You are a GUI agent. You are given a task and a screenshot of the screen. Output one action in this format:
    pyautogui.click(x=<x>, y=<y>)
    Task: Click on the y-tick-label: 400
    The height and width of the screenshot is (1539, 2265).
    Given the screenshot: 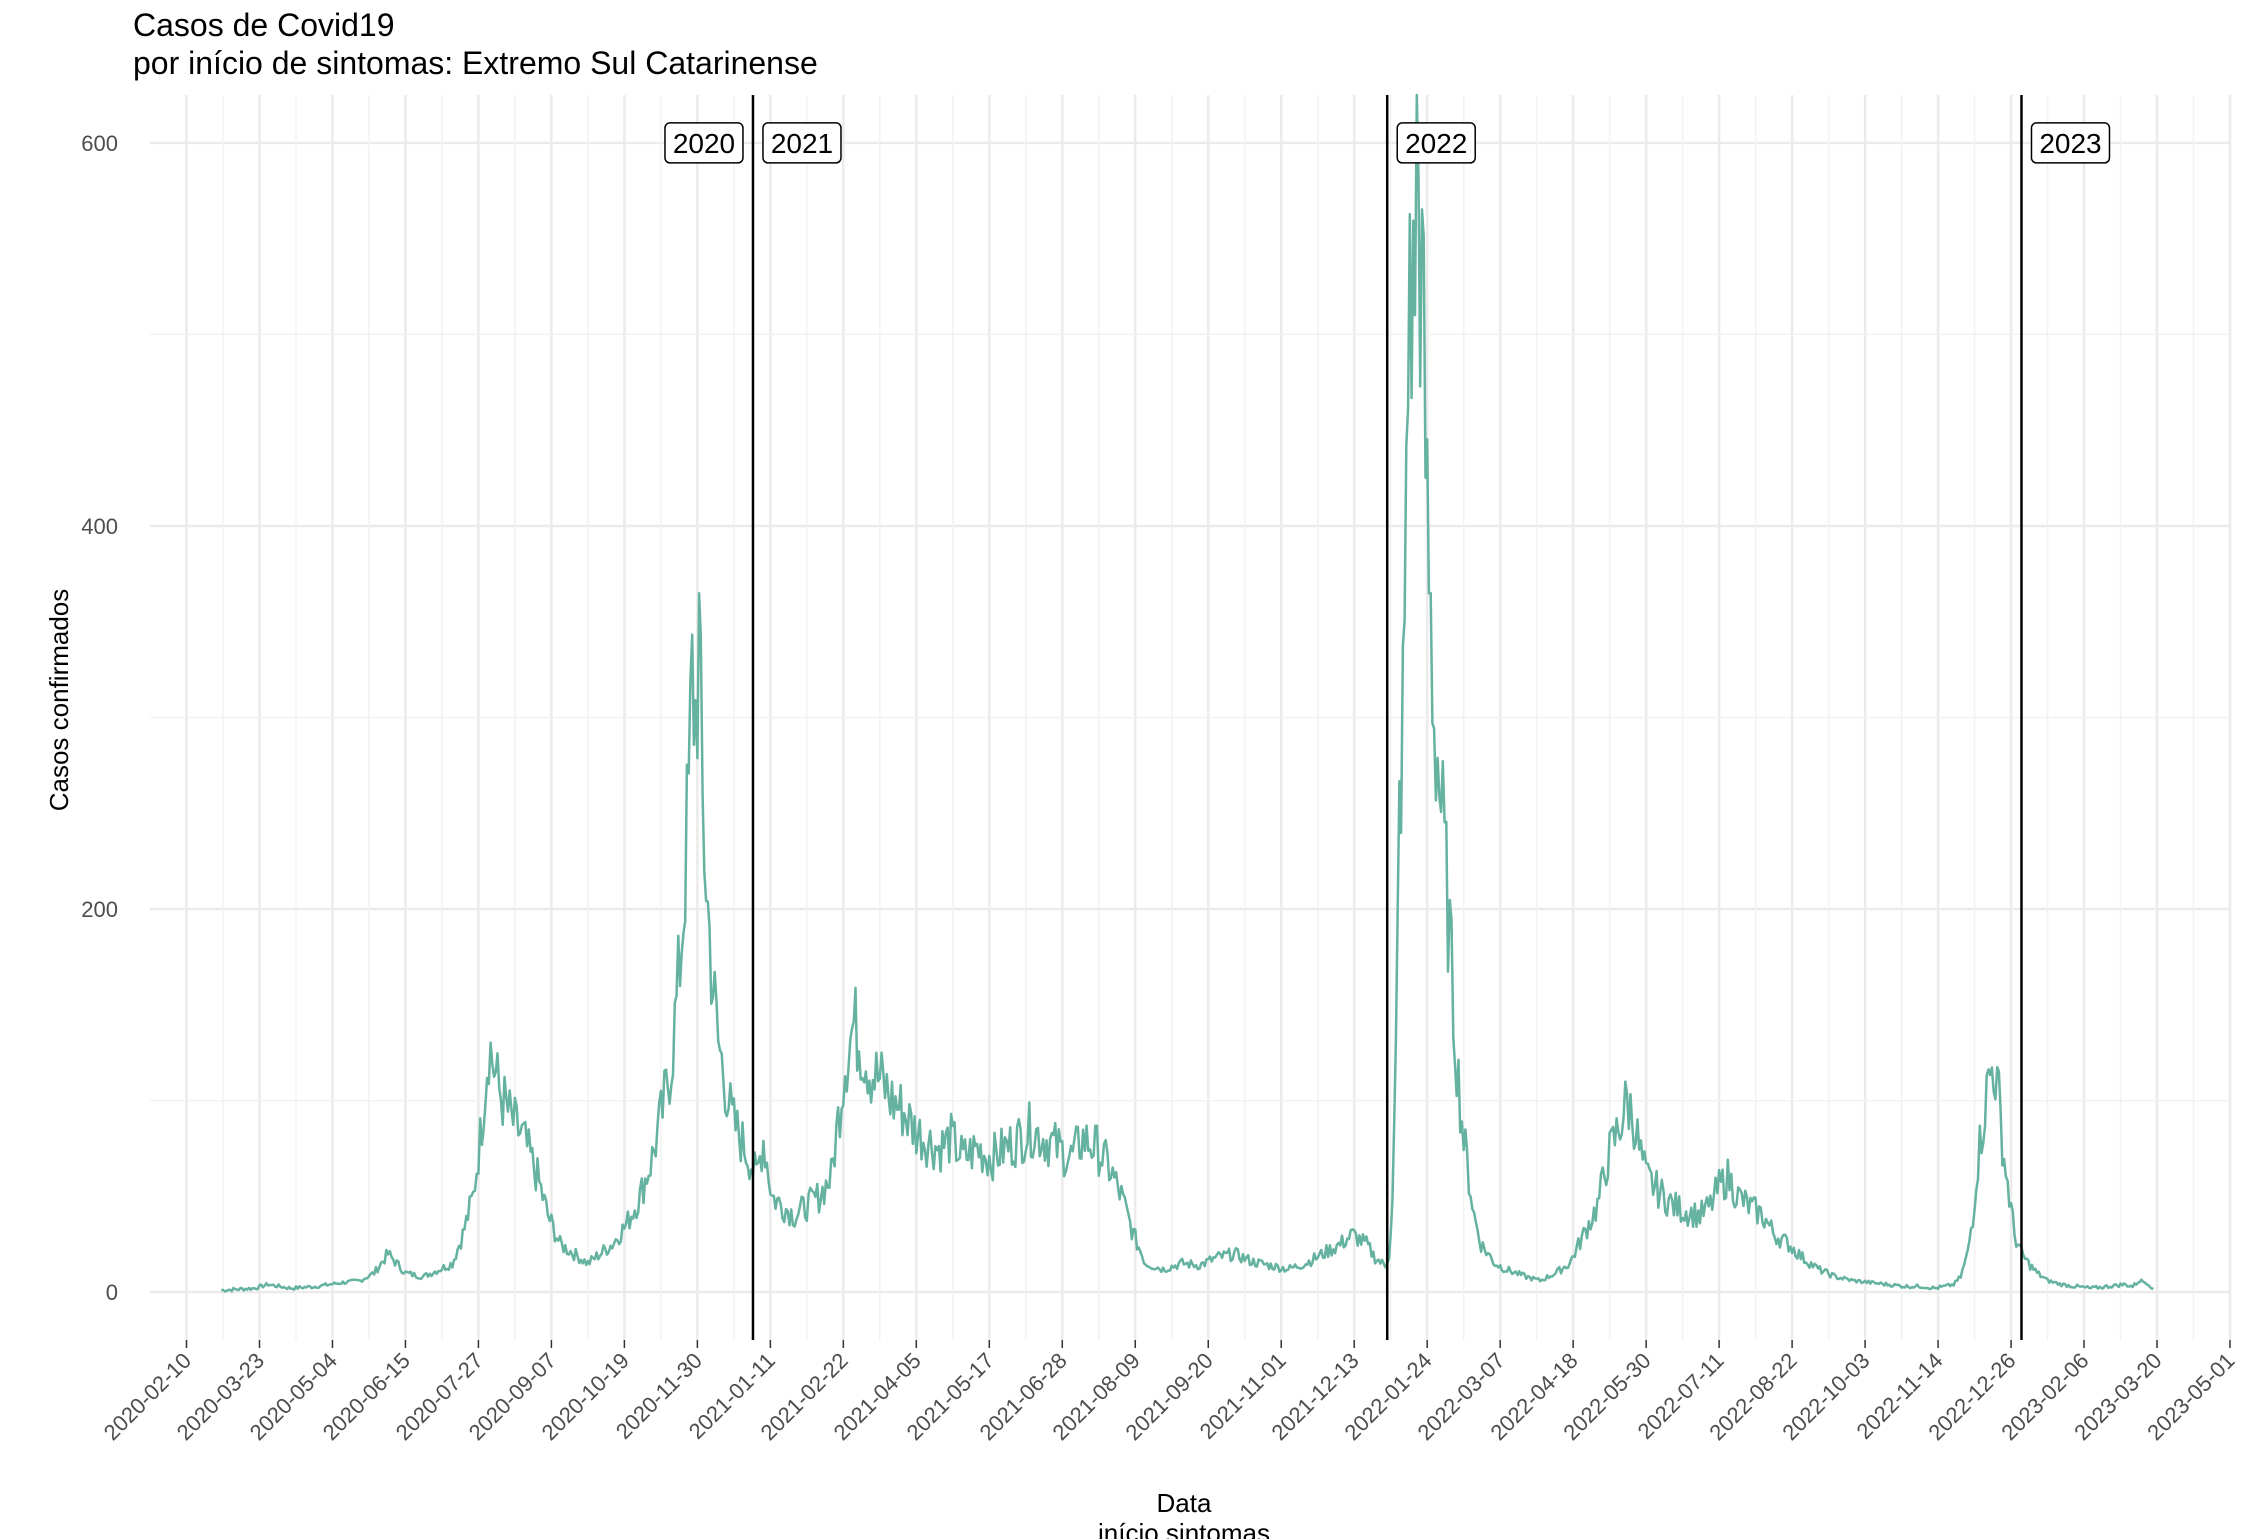 What is the action you would take?
    pyautogui.click(x=99, y=526)
    